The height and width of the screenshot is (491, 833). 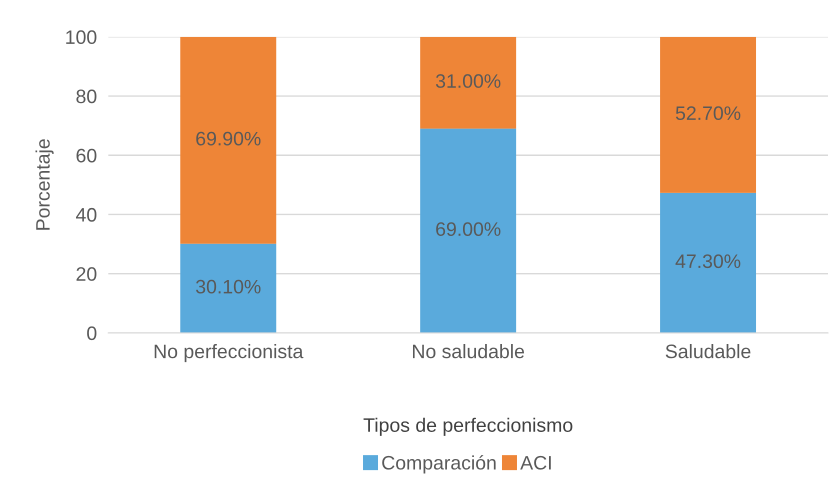 I want to click on x-axis-title: Tipos de perfeccionismo, so click(x=468, y=427).